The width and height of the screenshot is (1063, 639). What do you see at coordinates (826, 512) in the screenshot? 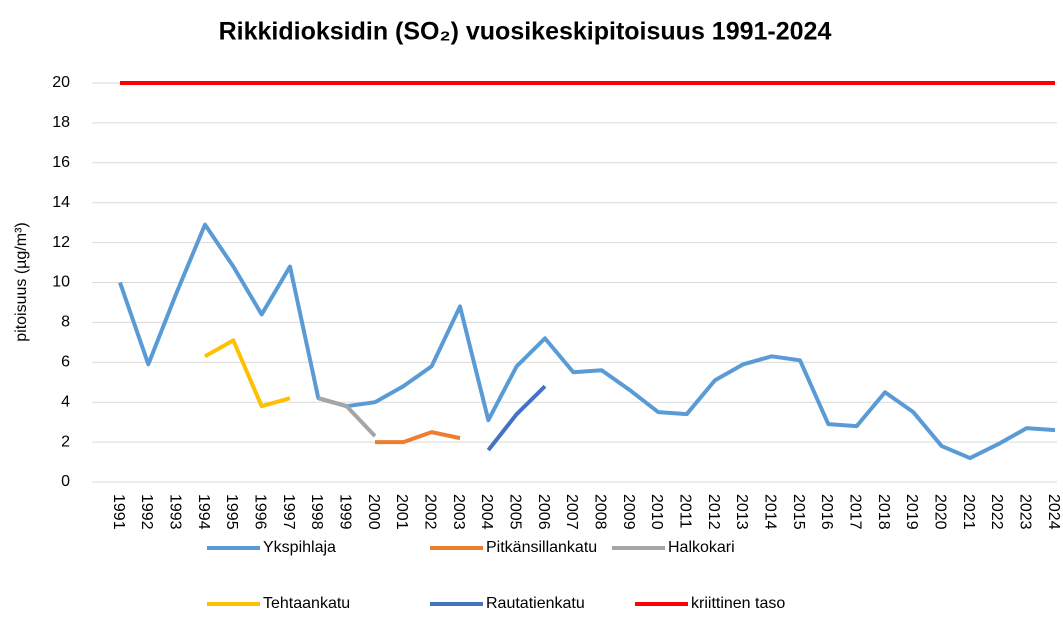
I see `x-tick-label: 2016` at bounding box center [826, 512].